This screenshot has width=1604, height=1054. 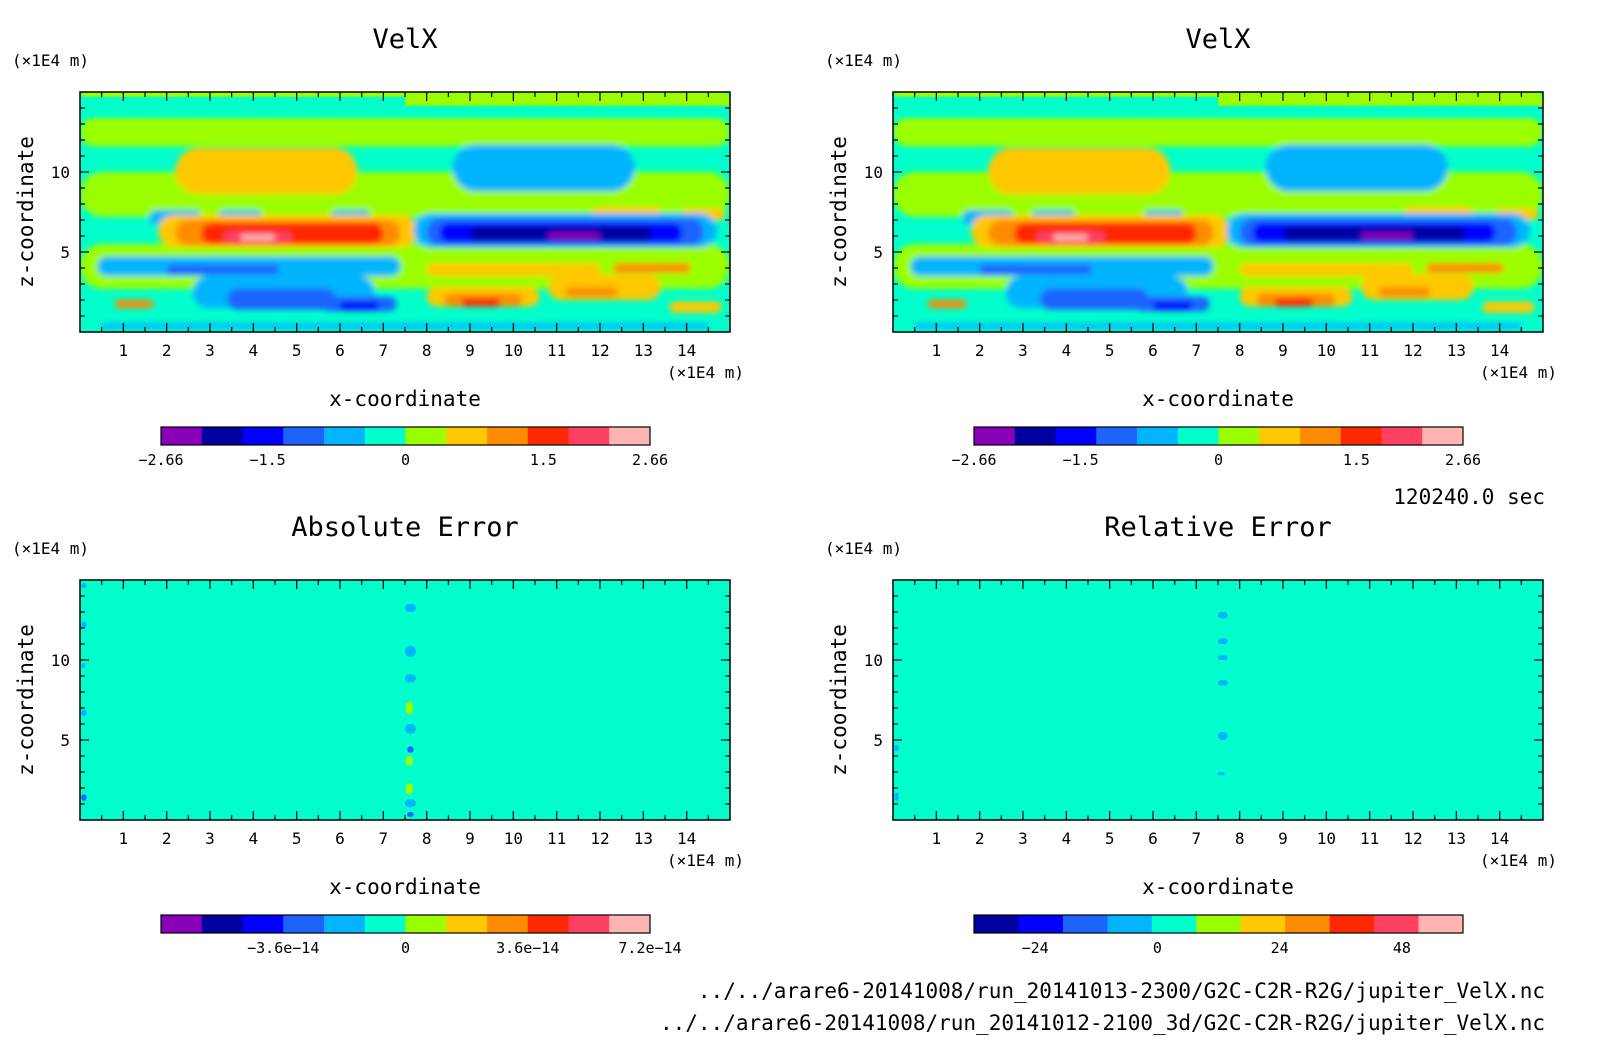 I want to click on x-tick-label: 6, so click(x=1153, y=350).